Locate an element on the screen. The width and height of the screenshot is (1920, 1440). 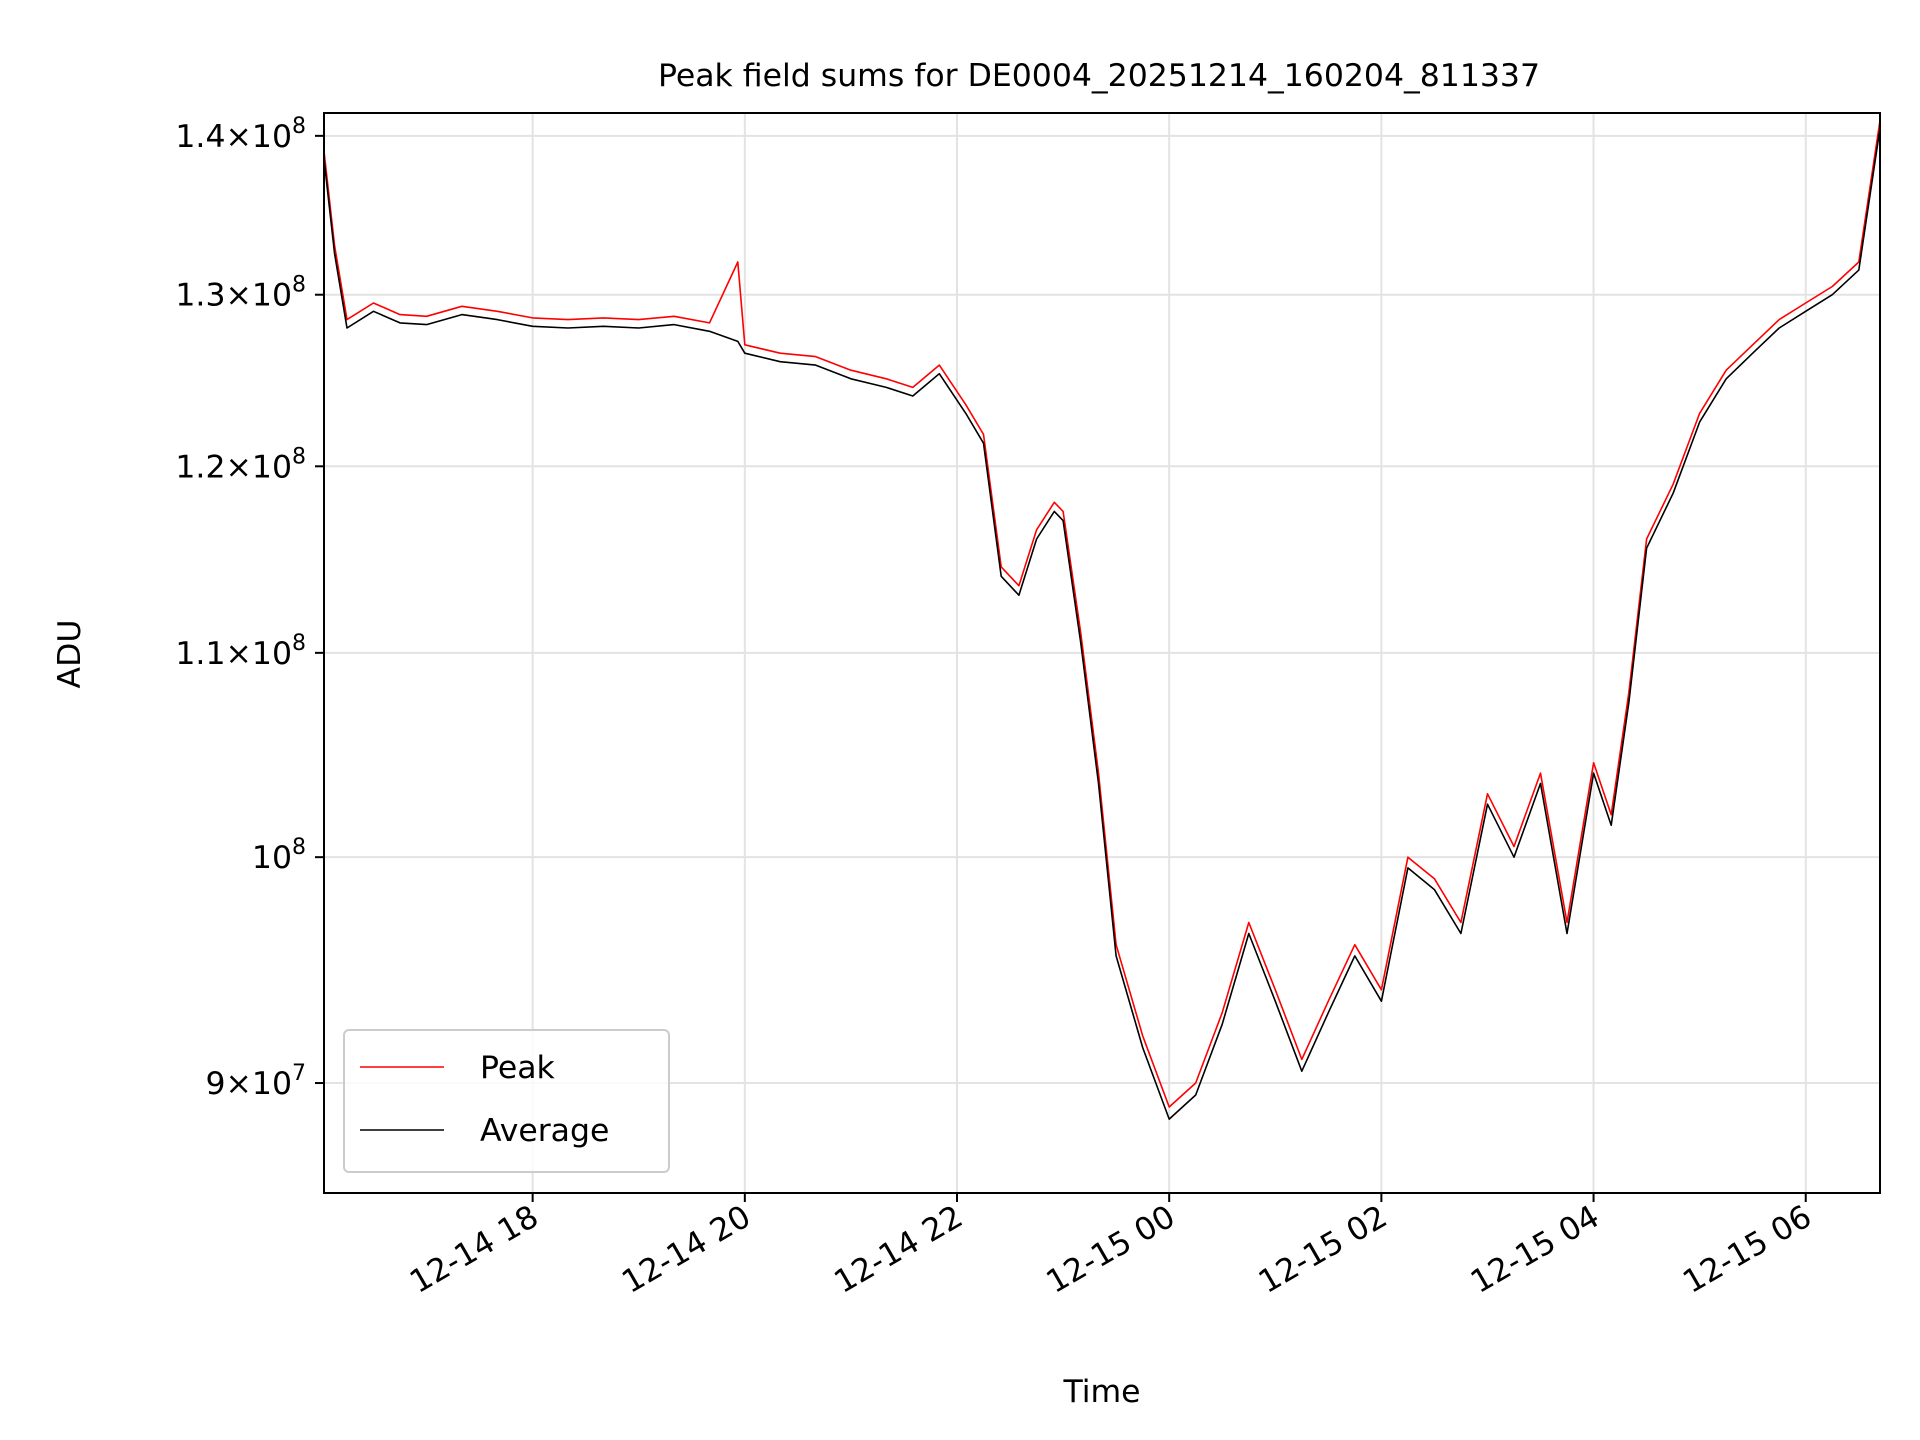
y-tick-mantissa: 9 is located at coordinates (215, 1084).